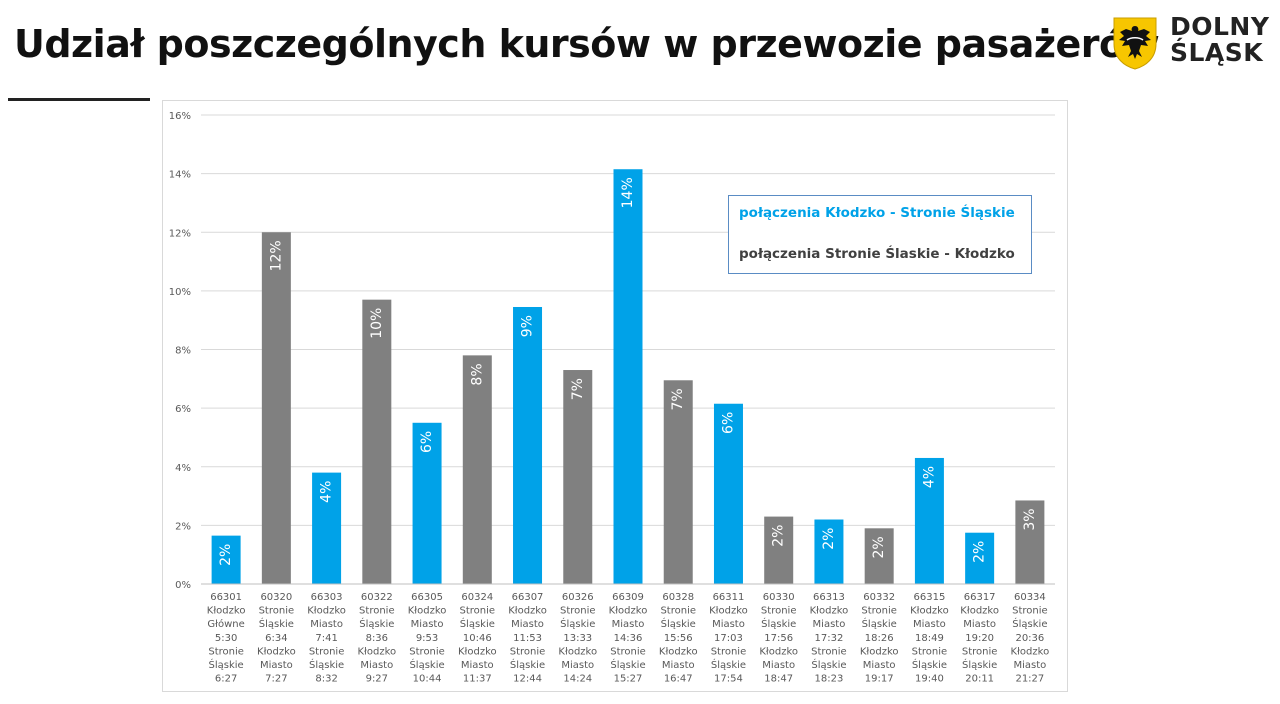  I want to click on bar-data-label: 12%, so click(276, 255).